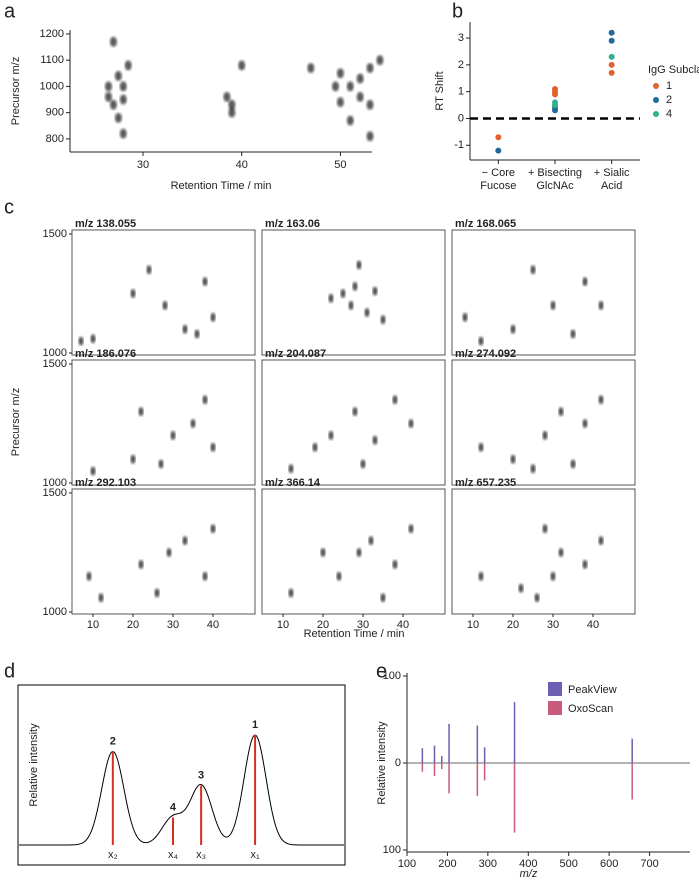 This screenshot has height=880, width=699. I want to click on peak-label: 2, so click(113, 741).